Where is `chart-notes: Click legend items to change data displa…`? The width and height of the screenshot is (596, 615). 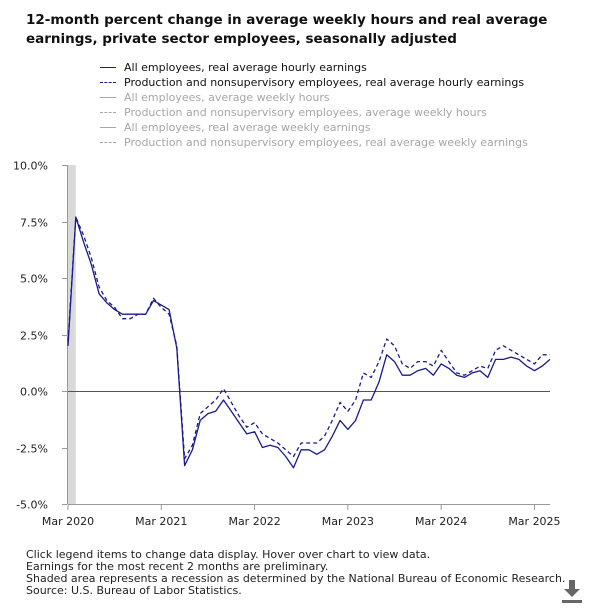
chart-notes: Click legend items to change data displa… is located at coordinates (296, 573).